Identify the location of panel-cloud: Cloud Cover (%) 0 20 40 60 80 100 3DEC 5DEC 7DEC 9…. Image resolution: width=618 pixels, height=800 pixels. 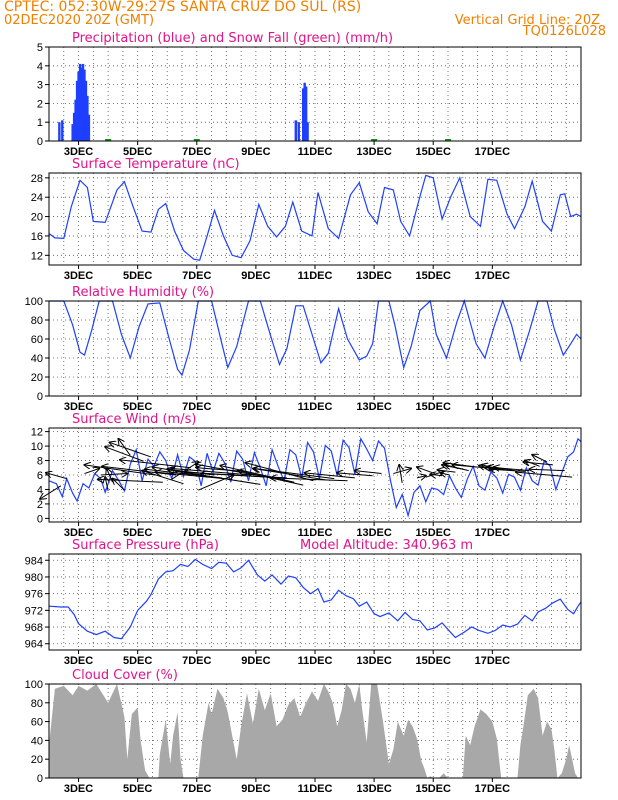
(303, 731).